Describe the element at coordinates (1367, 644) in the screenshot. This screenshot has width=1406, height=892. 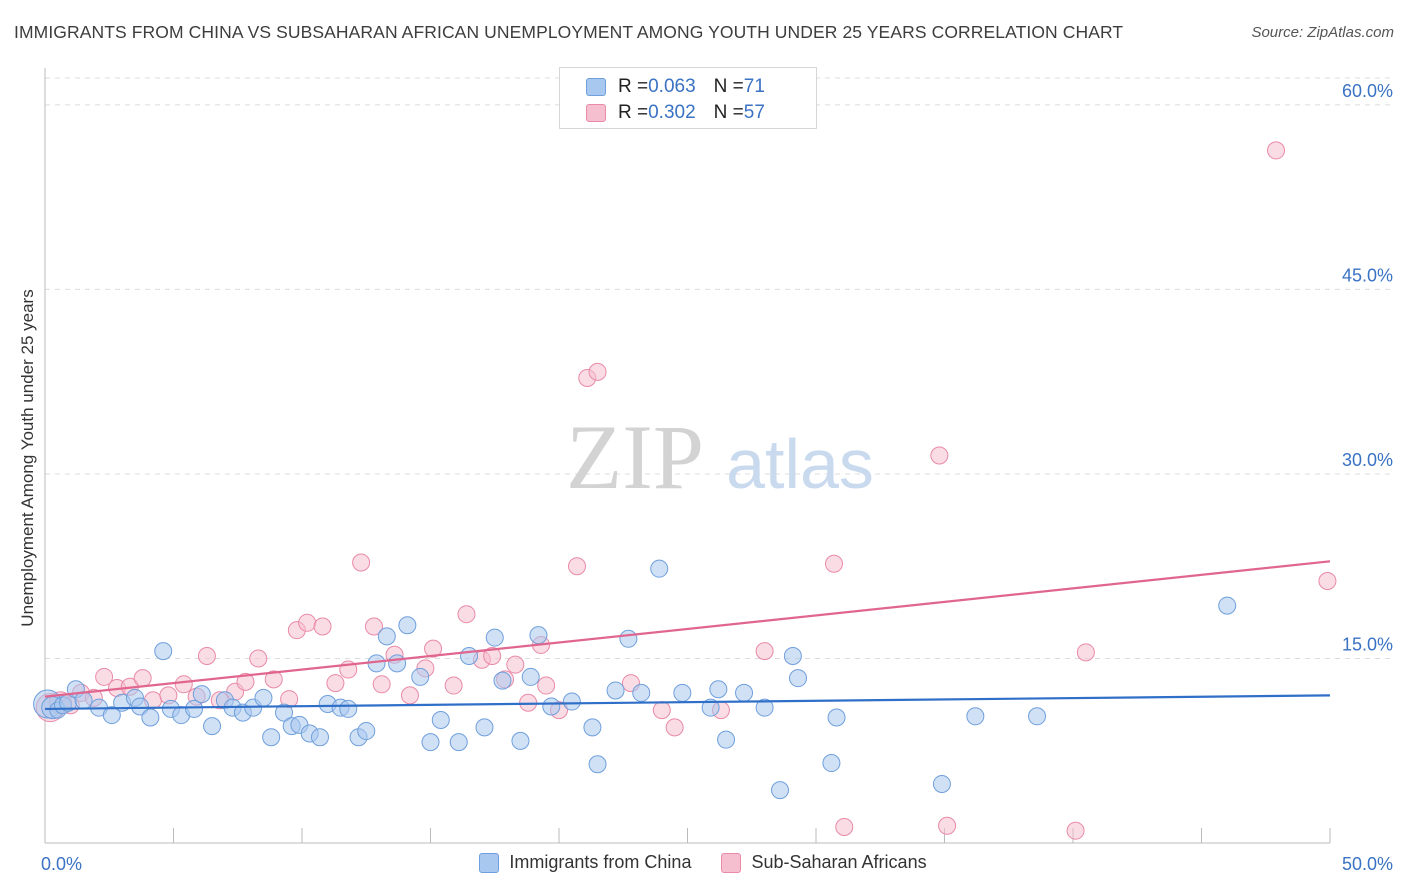
I see `y-tick-label: 15.0%` at that location.